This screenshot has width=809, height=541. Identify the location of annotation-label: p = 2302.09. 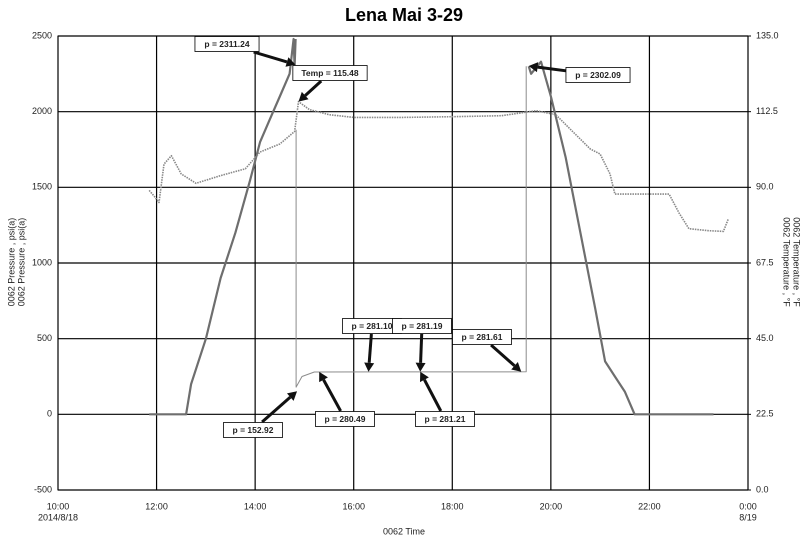
(598, 75).